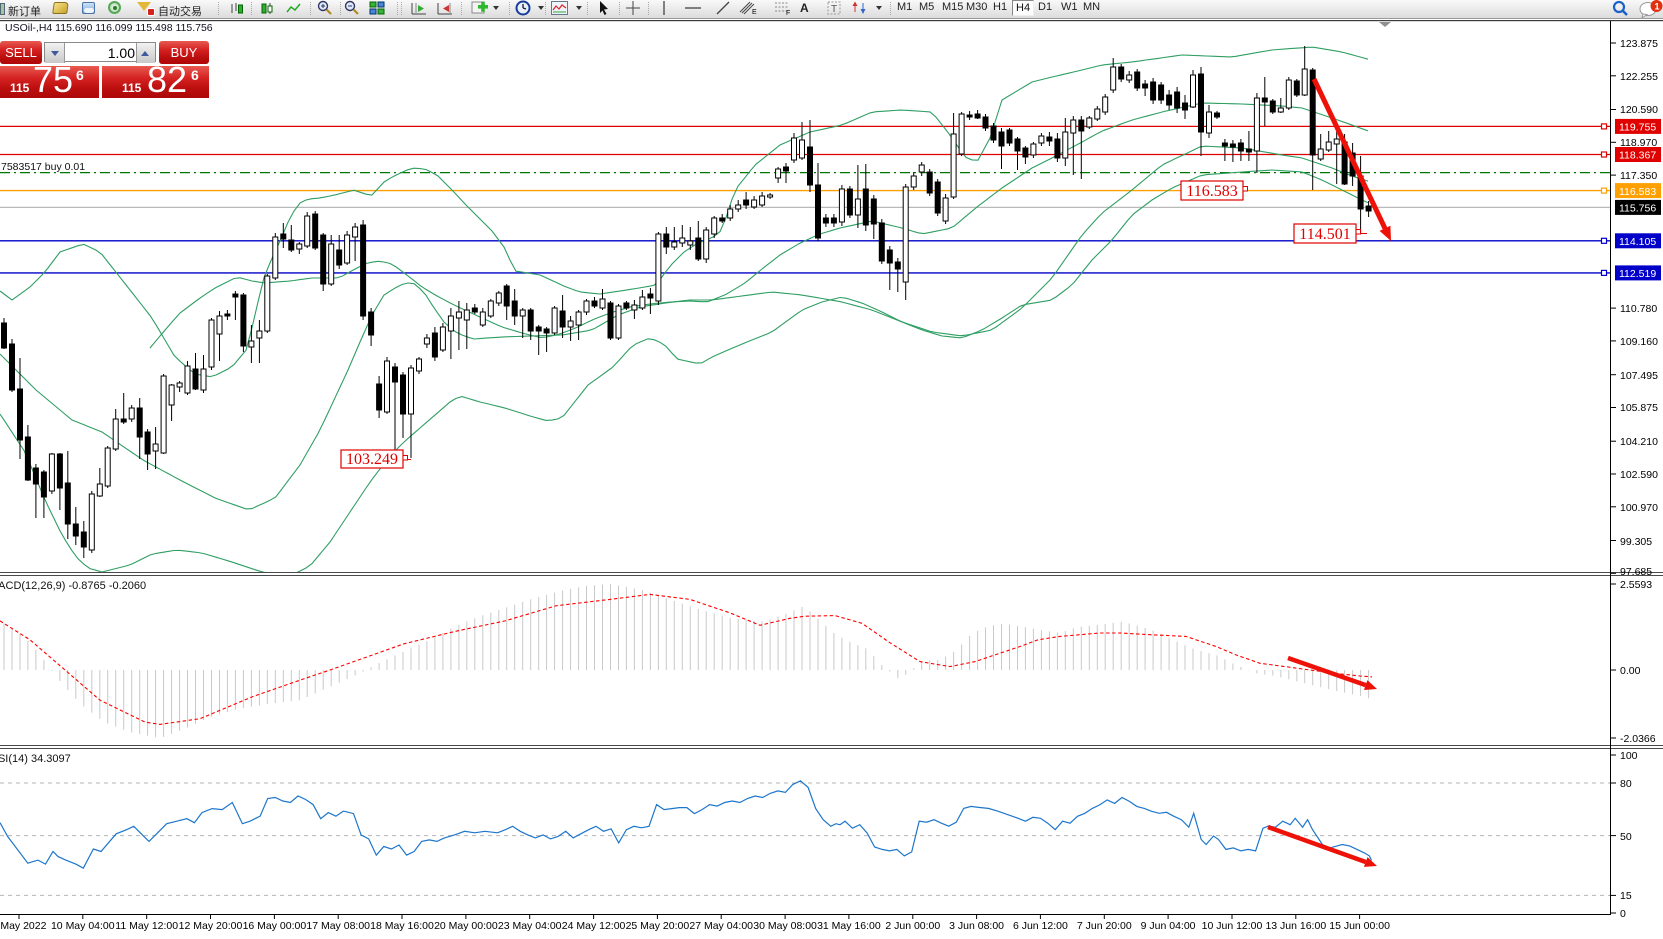 The width and height of the screenshot is (1663, 939). What do you see at coordinates (1639, 408) in the screenshot?
I see `svg-text: 105.875` at bounding box center [1639, 408].